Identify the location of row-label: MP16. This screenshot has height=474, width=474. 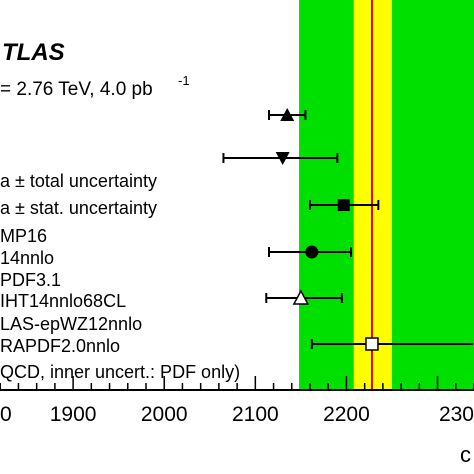
(23, 236).